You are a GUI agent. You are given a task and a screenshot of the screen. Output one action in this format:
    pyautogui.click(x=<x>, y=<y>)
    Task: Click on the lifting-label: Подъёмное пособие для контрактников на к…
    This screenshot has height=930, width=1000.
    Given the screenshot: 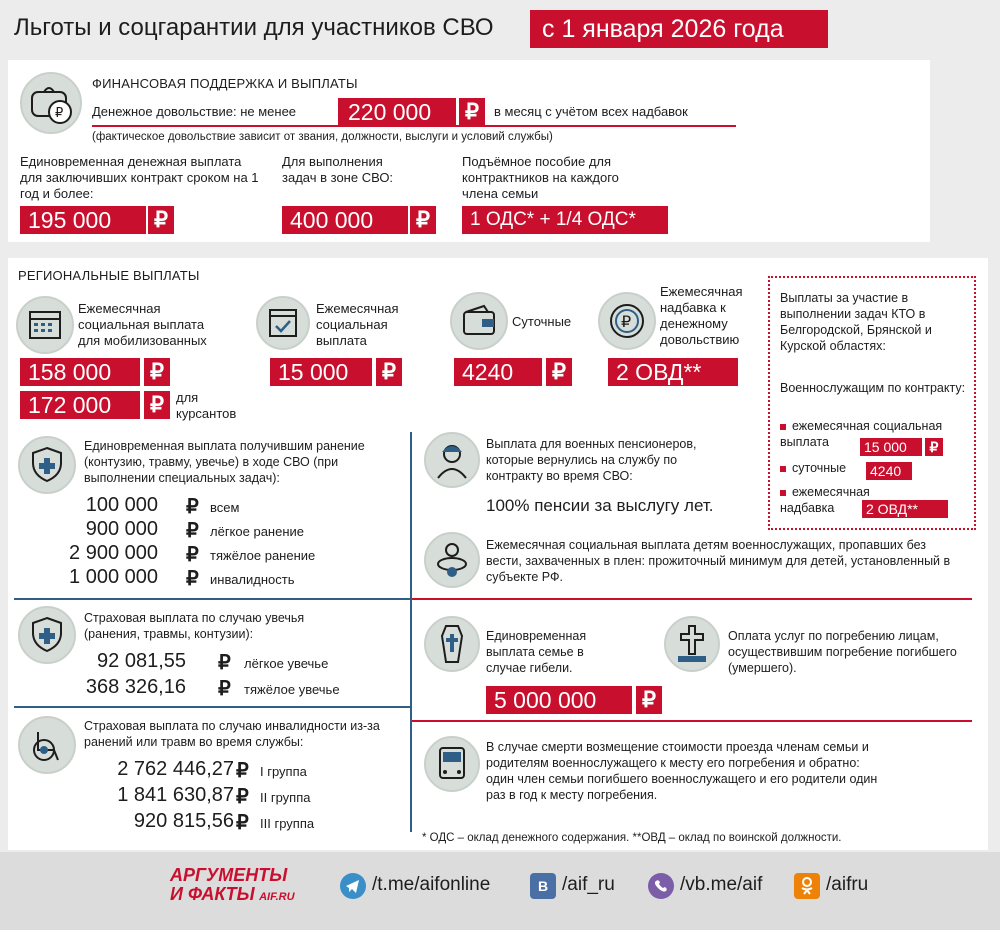 What is the action you would take?
    pyautogui.click(x=540, y=177)
    